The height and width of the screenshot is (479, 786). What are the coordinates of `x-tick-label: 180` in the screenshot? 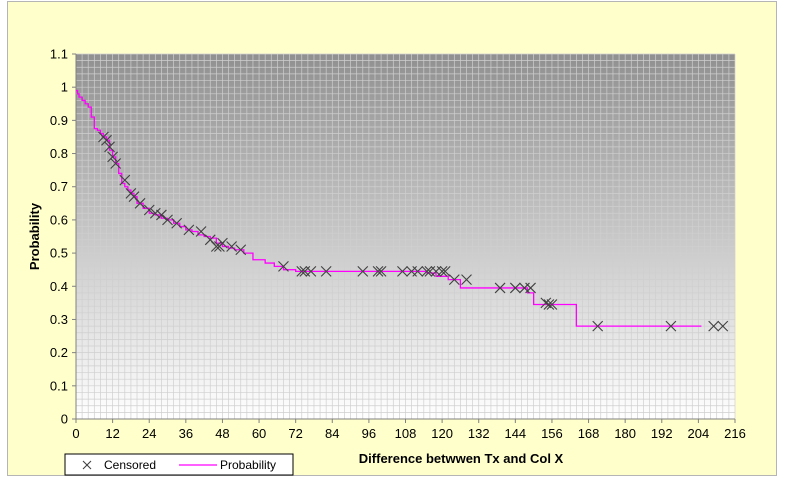 It's located at (625, 433).